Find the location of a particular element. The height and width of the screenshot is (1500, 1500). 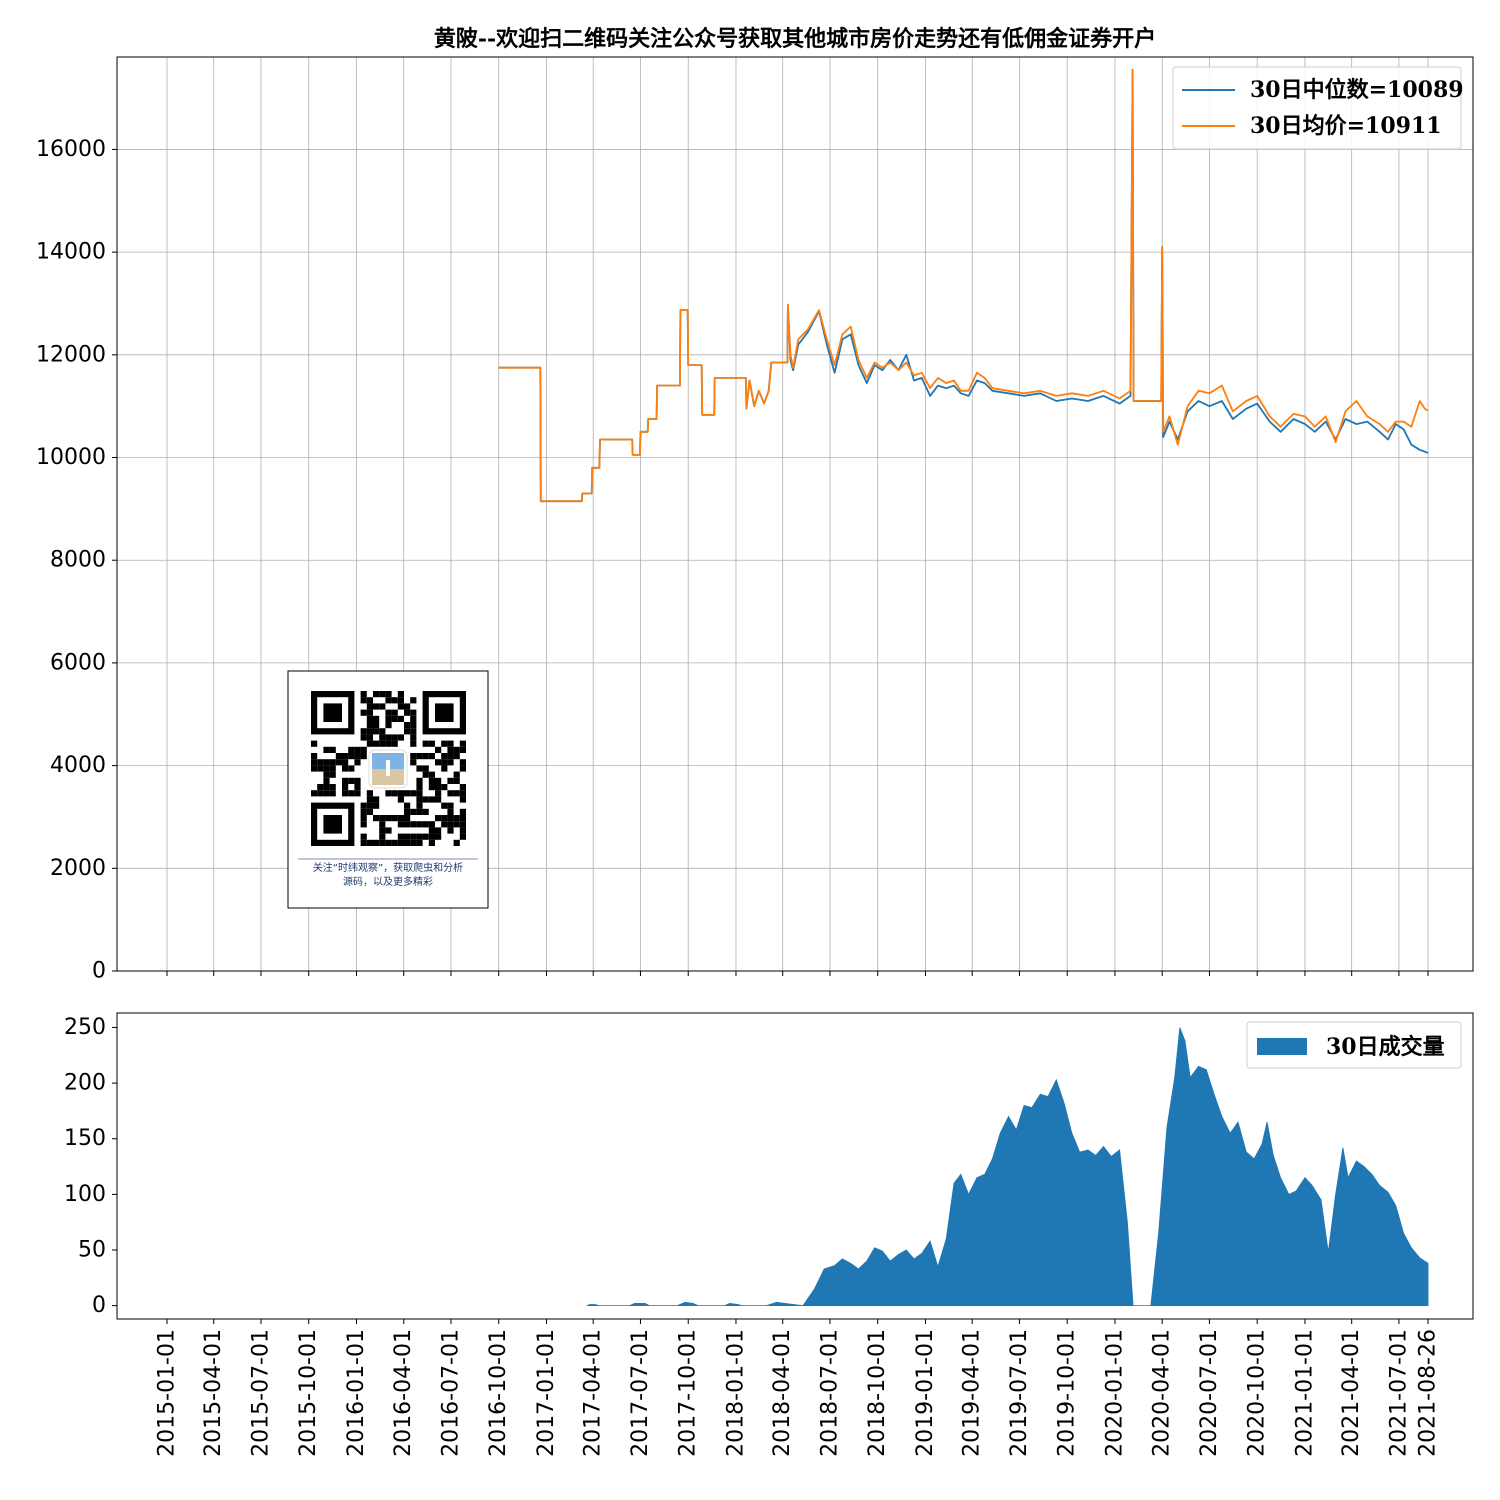

price-y-tick-label: 14000 is located at coordinates (71, 252).